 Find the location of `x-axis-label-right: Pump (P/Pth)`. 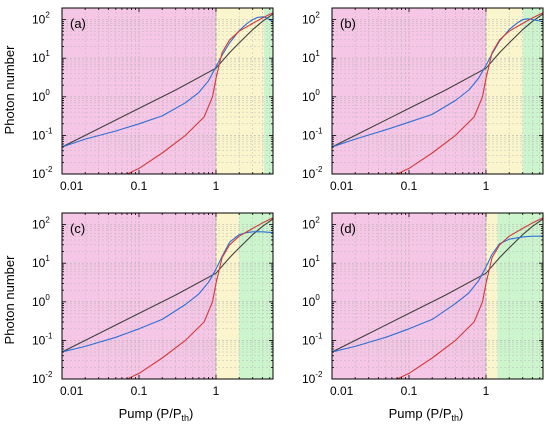

x-axis-label-right: Pump (P/Pth) is located at coordinates (426, 414).